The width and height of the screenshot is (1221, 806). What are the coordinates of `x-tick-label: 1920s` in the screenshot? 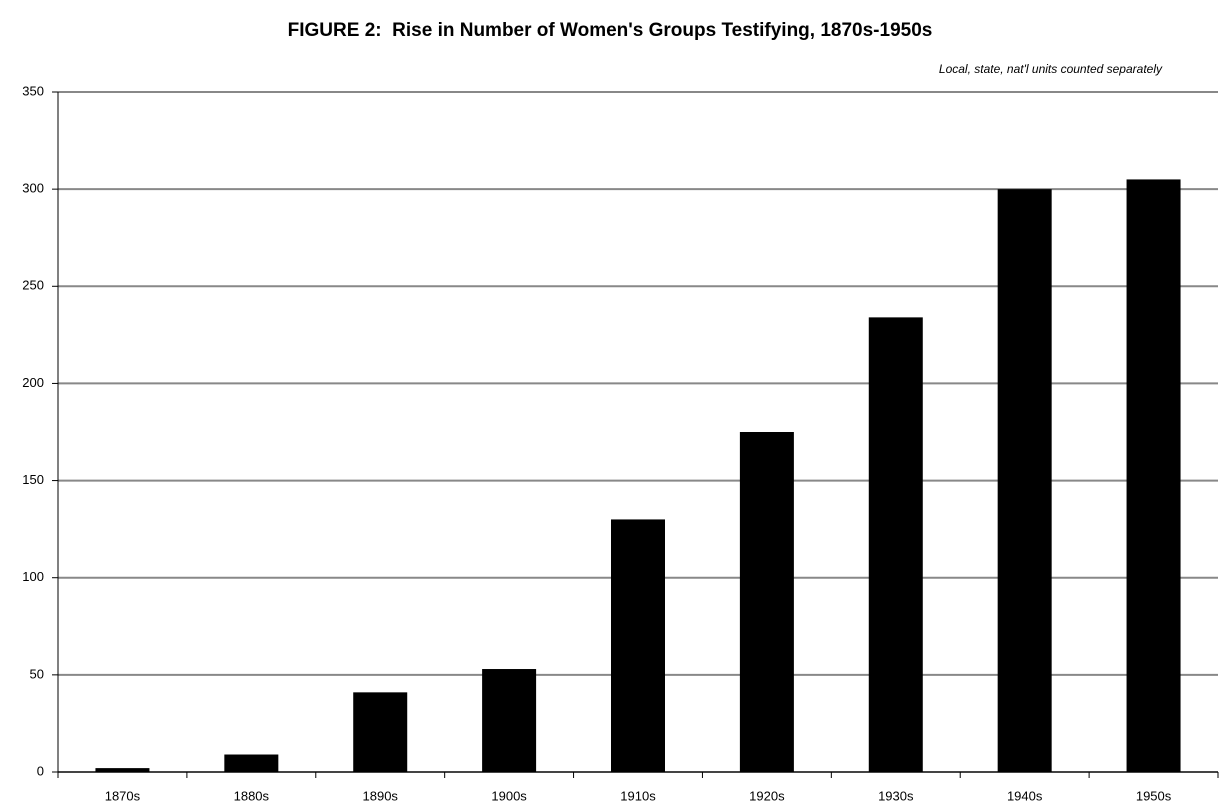 It's located at (767, 795).